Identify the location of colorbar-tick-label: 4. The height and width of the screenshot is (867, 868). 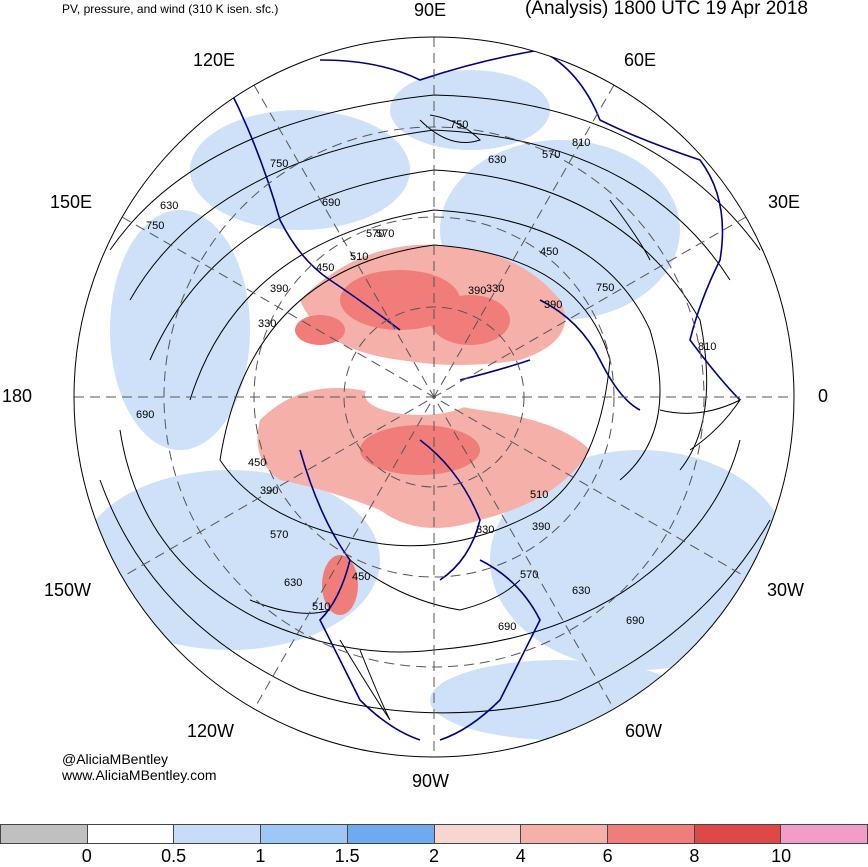
(520, 856).